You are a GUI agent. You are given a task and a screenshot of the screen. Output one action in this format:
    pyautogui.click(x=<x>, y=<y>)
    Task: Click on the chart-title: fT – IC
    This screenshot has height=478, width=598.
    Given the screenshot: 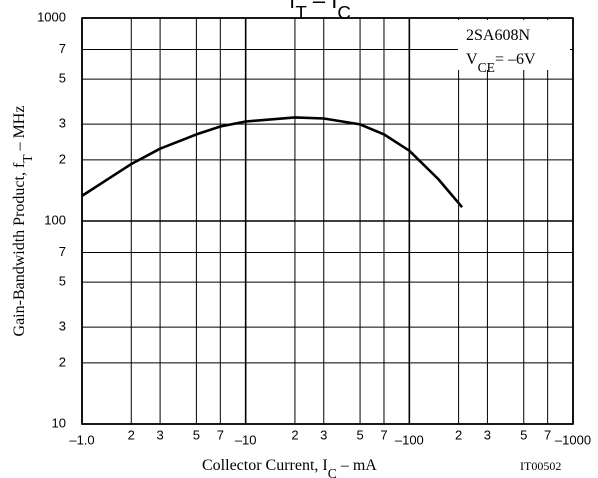 What is the action you would take?
    pyautogui.click(x=320, y=11)
    